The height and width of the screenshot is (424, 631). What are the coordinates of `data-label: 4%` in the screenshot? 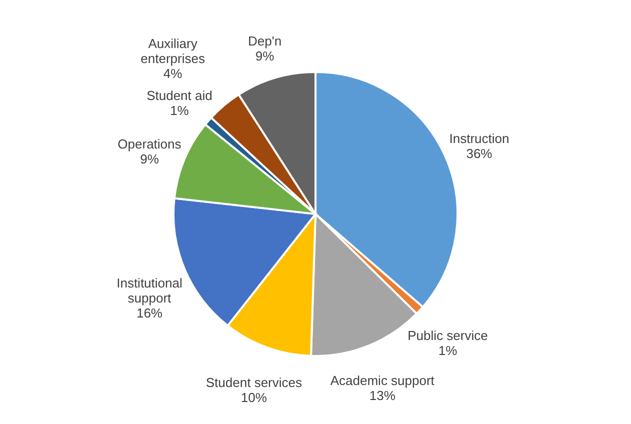 It's located at (173, 73).